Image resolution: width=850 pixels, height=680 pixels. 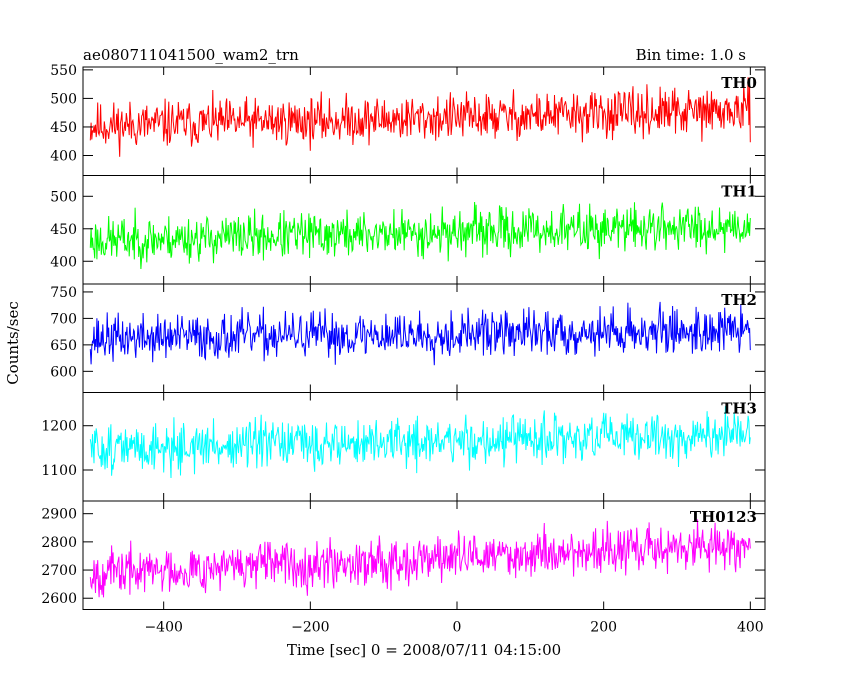 I want to click on y-tick-label: 2900, so click(x=59, y=515).